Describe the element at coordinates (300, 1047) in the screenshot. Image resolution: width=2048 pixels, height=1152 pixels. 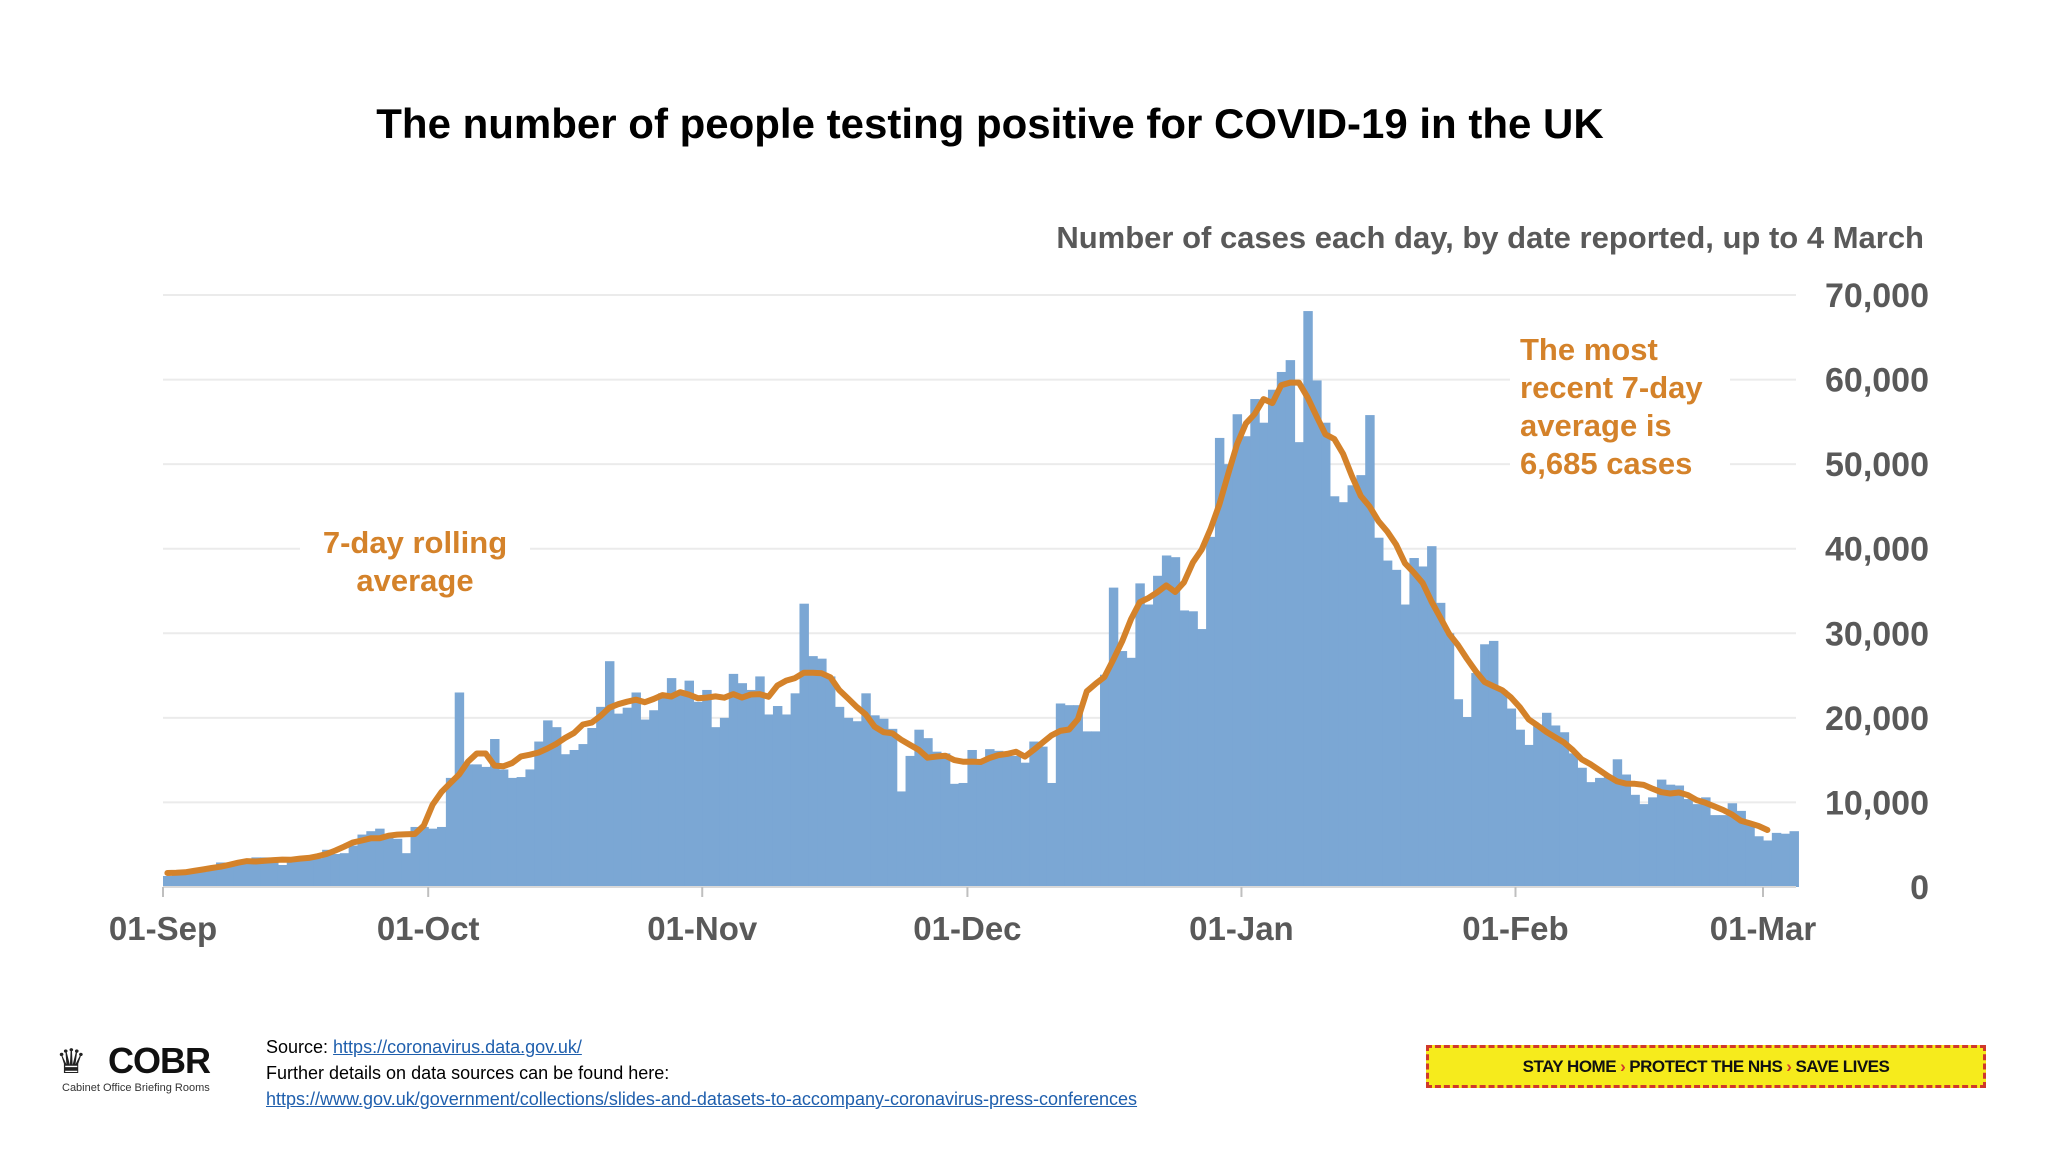
I see `source-label: Source:` at that location.